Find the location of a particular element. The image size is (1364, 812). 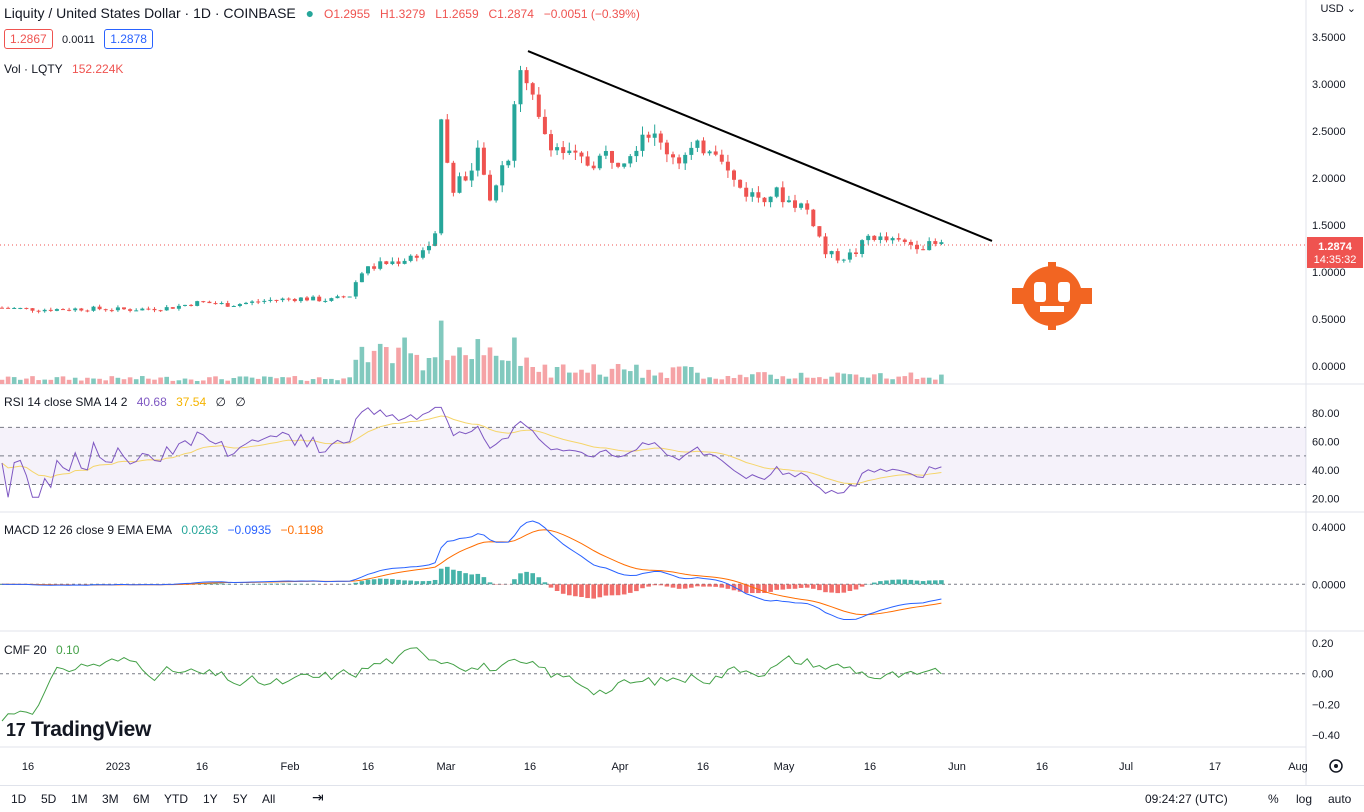

rsi-label: RSI 14 close SMA 14 2 is located at coordinates (66, 402).